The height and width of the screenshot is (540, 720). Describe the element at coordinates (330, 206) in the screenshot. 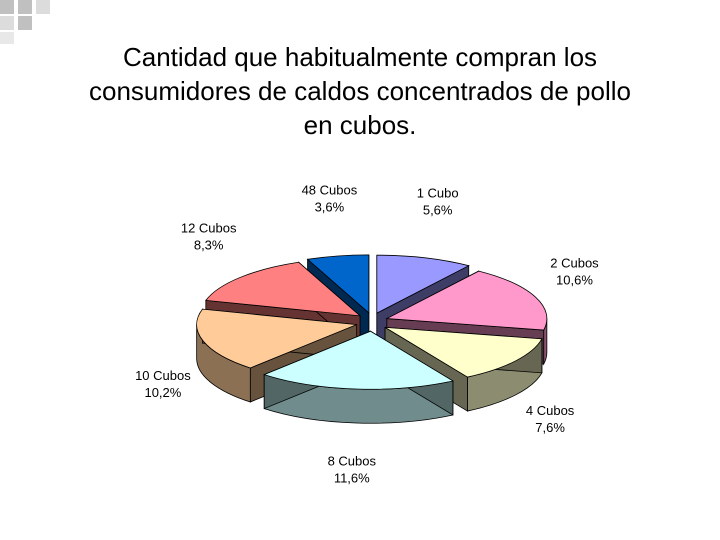

I see `slice-percent: 3,6%` at that location.